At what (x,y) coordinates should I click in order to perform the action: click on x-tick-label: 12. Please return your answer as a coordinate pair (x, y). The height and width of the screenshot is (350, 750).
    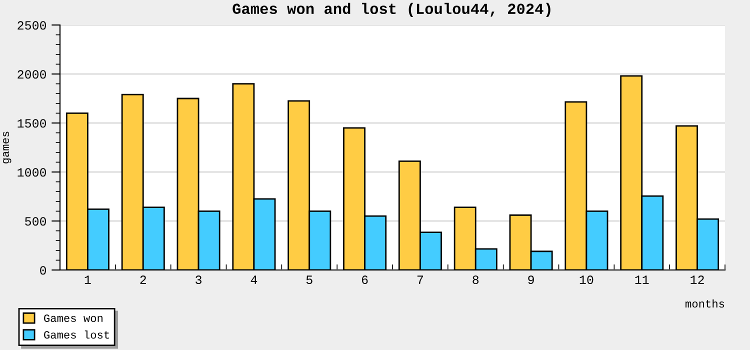
    Looking at the image, I should click on (697, 280).